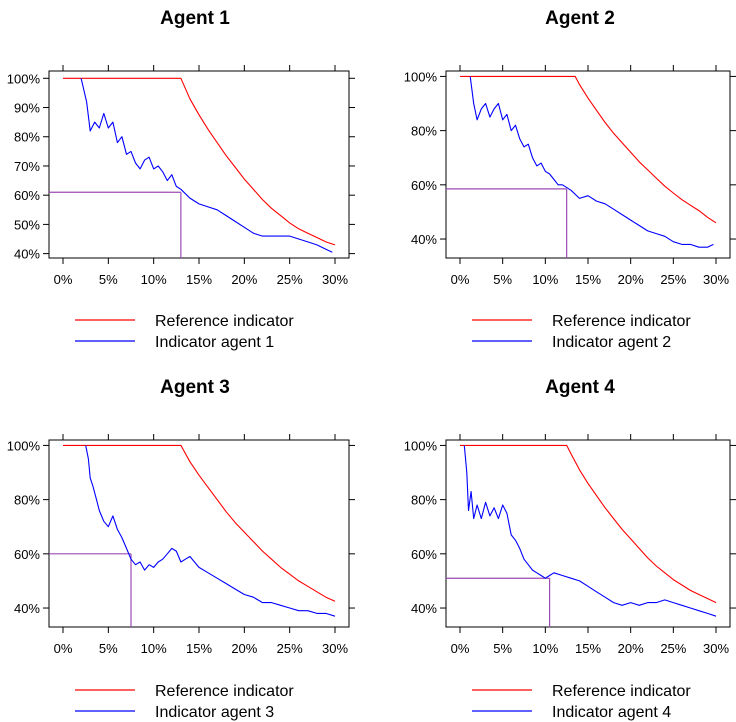 This screenshot has height=722, width=736. Describe the element at coordinates (611, 342) in the screenshot. I see `legend-label: Indicator agent 2` at that location.